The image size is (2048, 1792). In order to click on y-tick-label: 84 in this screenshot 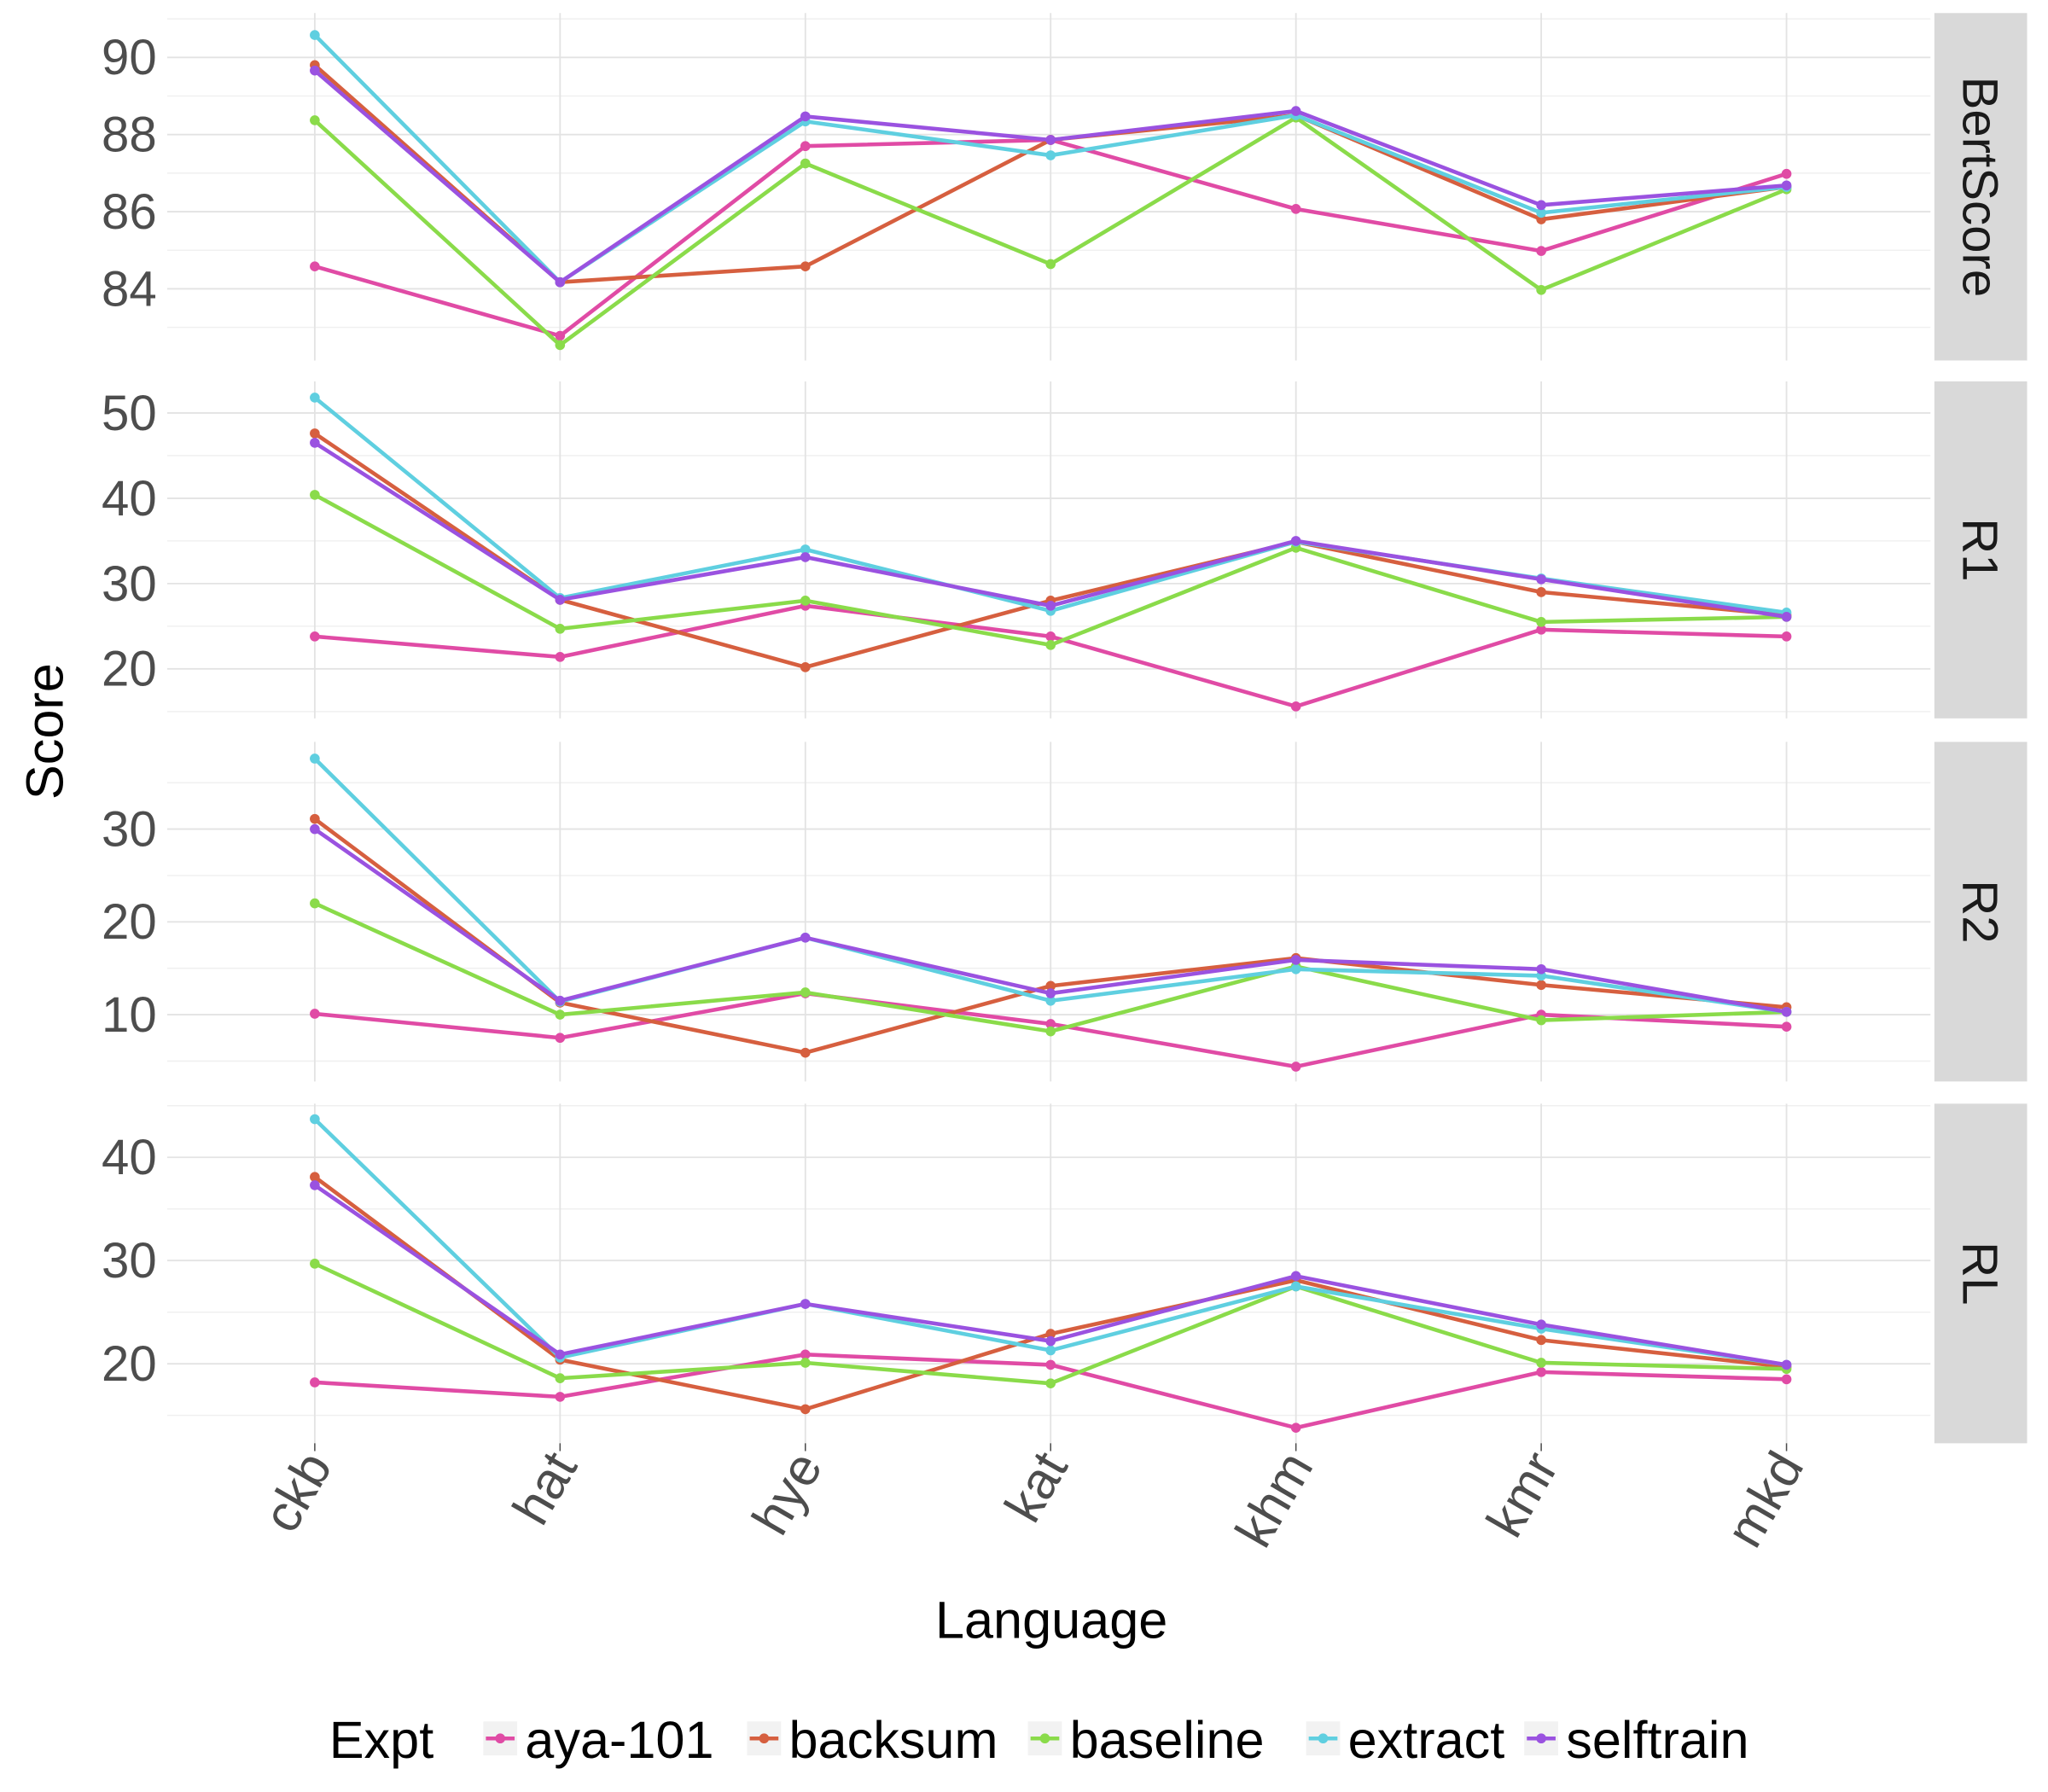, I will do `click(129, 289)`.